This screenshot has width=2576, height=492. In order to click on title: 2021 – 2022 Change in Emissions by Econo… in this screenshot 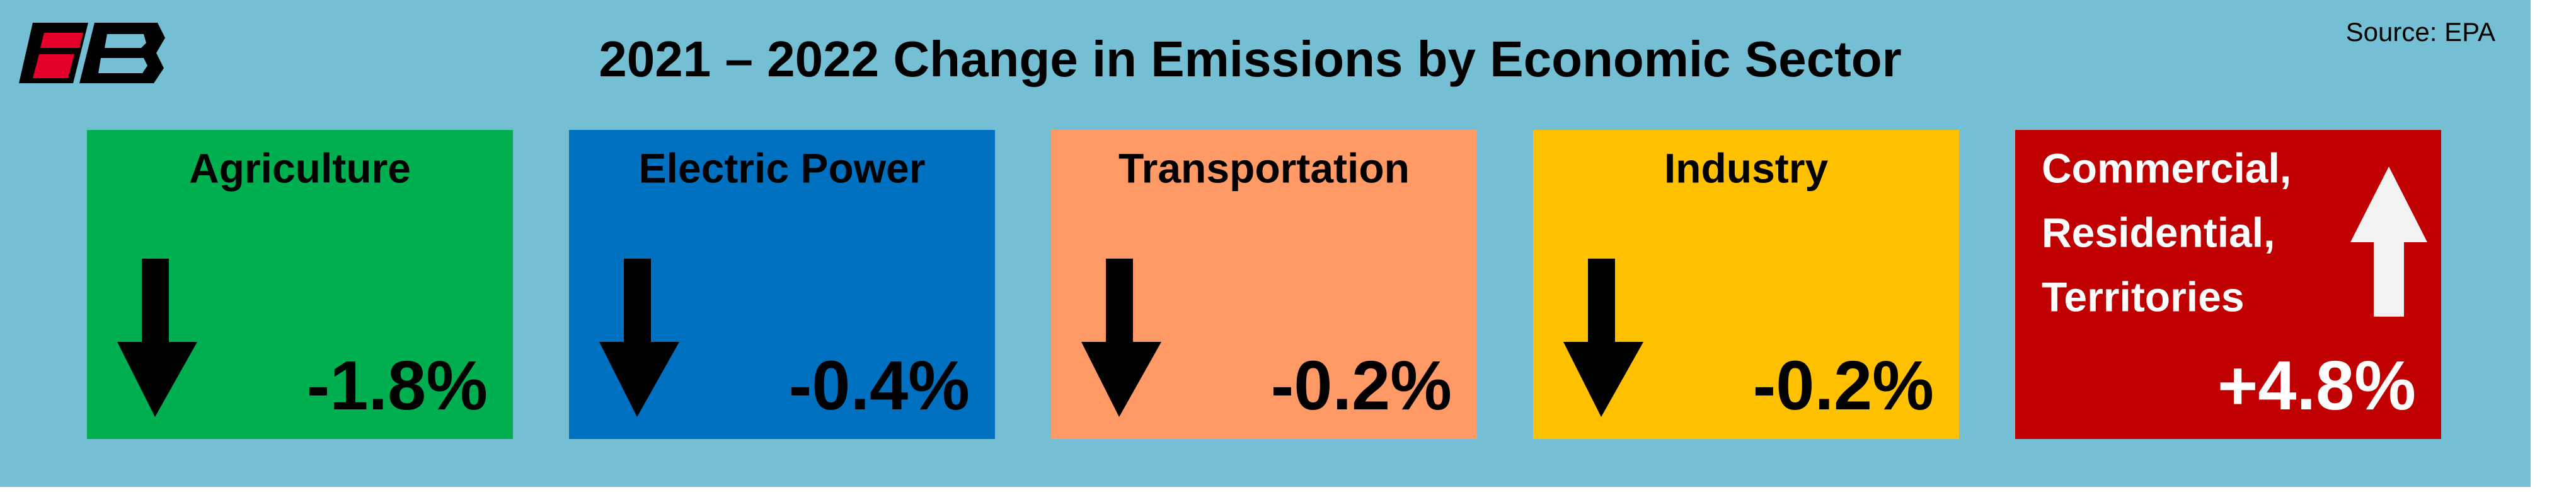, I will do `click(1250, 59)`.